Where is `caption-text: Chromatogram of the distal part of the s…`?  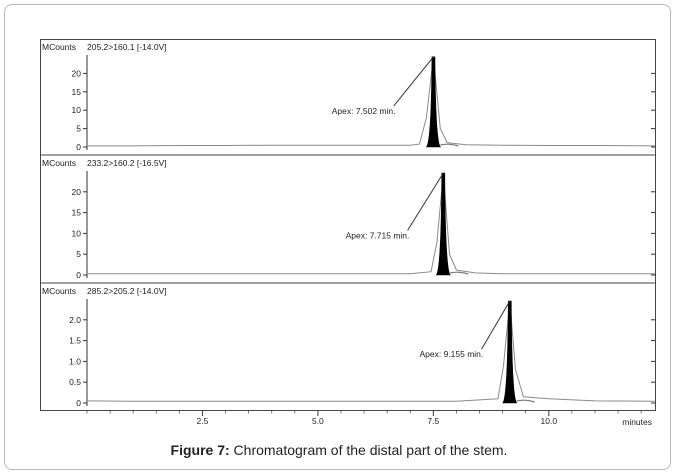 caption-text: Chromatogram of the distal part of the s… is located at coordinates (368, 450).